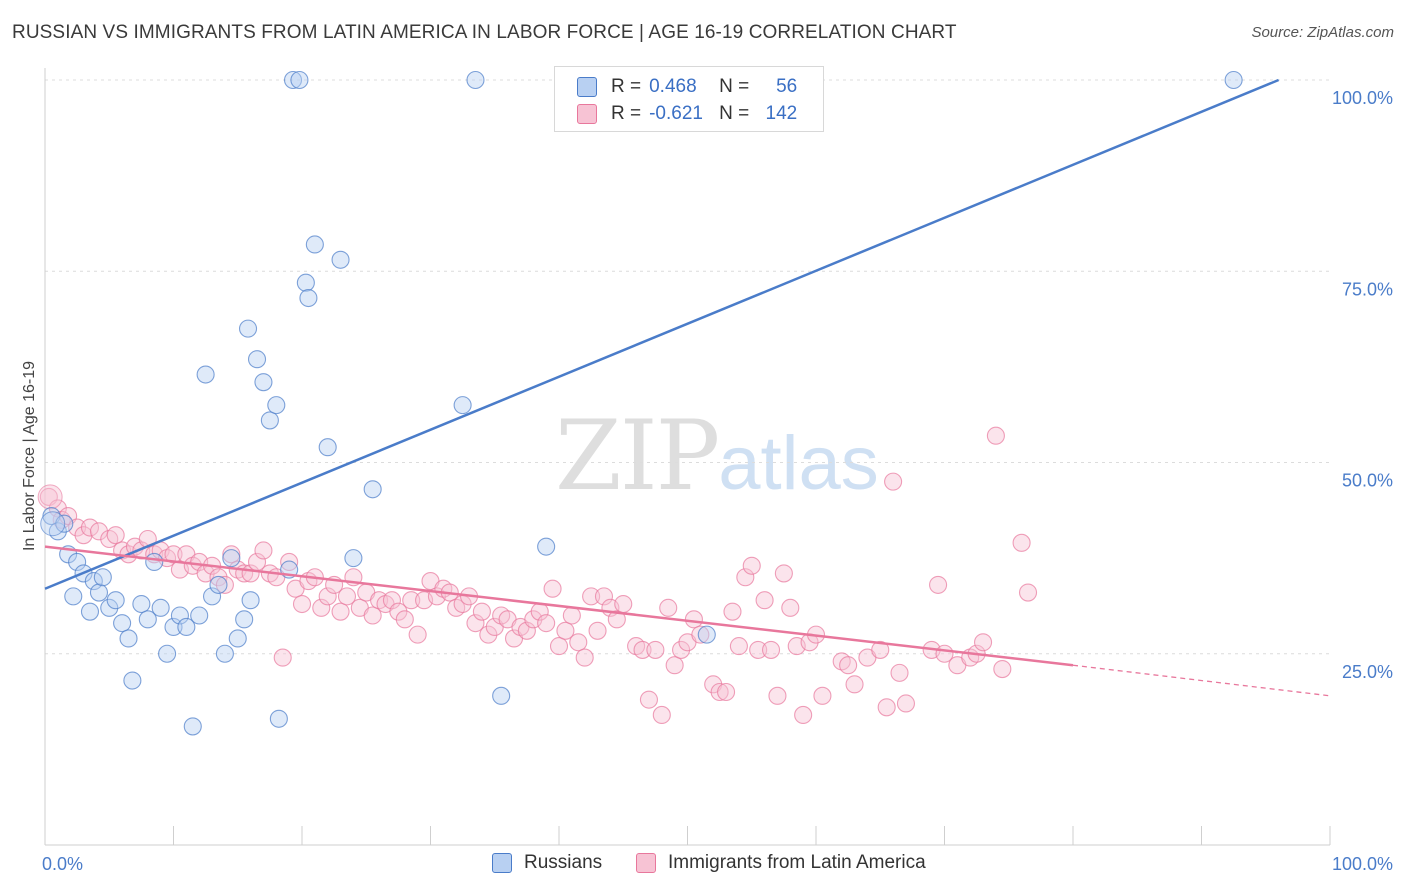 The image size is (1406, 892). Describe the element at coordinates (1362, 864) in the screenshot. I see `x-tick-label: 100.0%` at that location.